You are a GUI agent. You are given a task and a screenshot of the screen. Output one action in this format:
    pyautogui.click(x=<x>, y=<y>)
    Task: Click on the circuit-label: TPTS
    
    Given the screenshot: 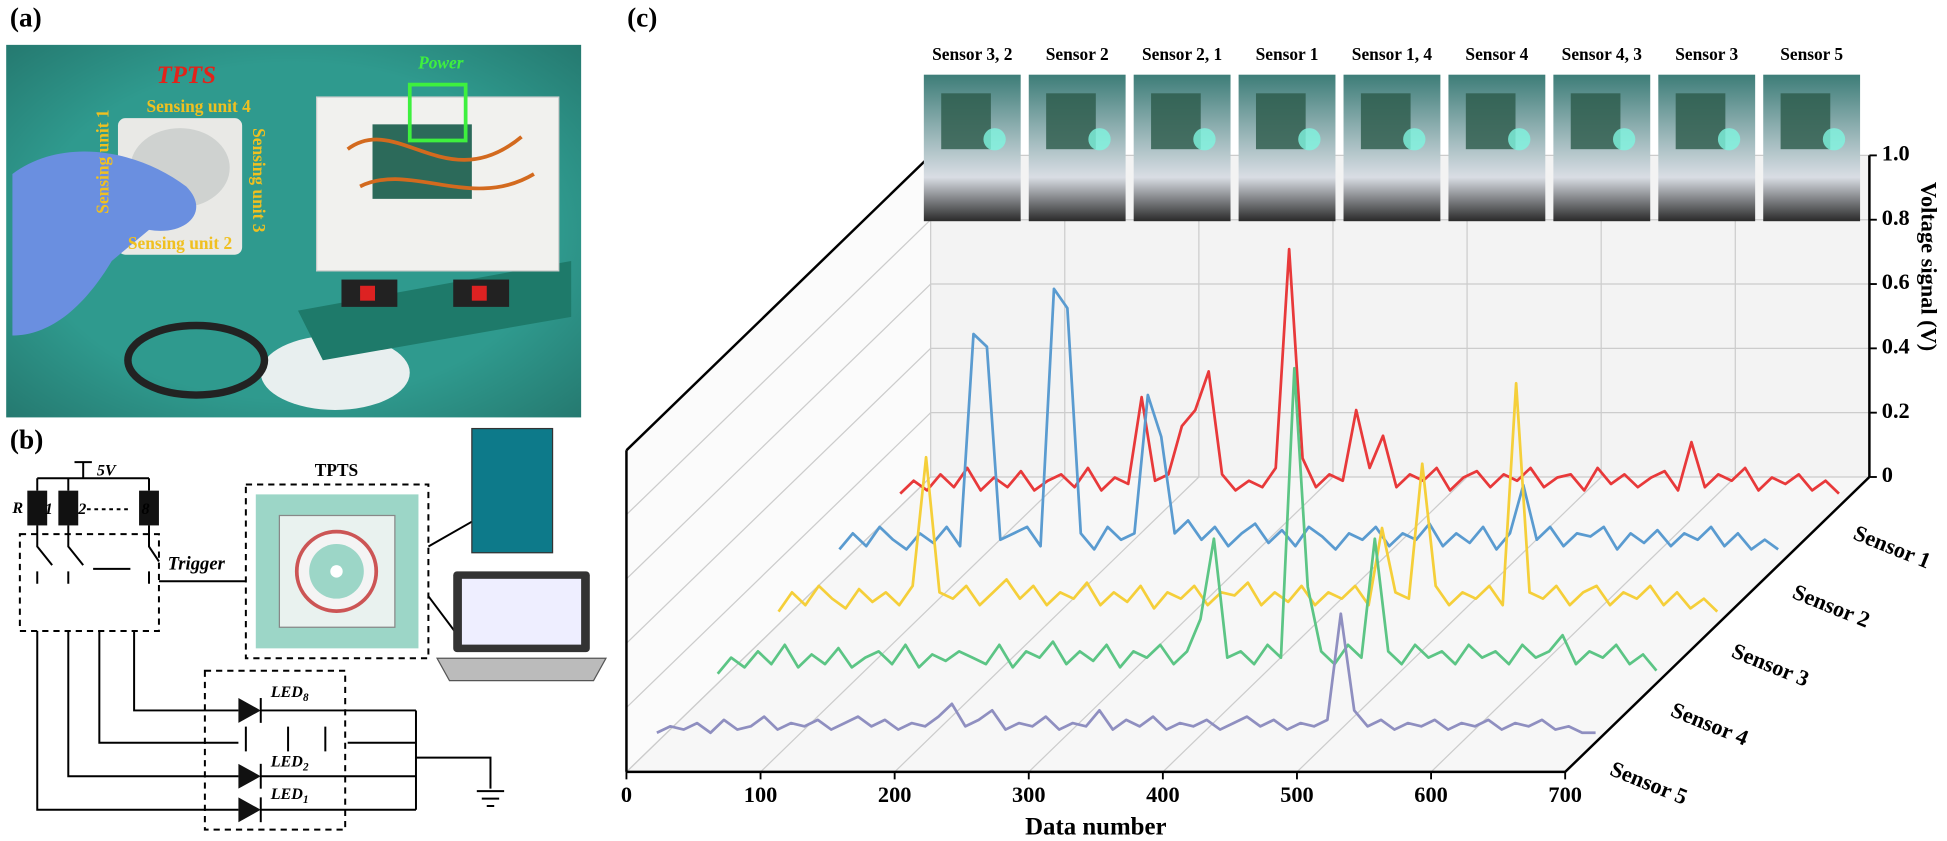 What is the action you would take?
    pyautogui.click(x=336, y=470)
    